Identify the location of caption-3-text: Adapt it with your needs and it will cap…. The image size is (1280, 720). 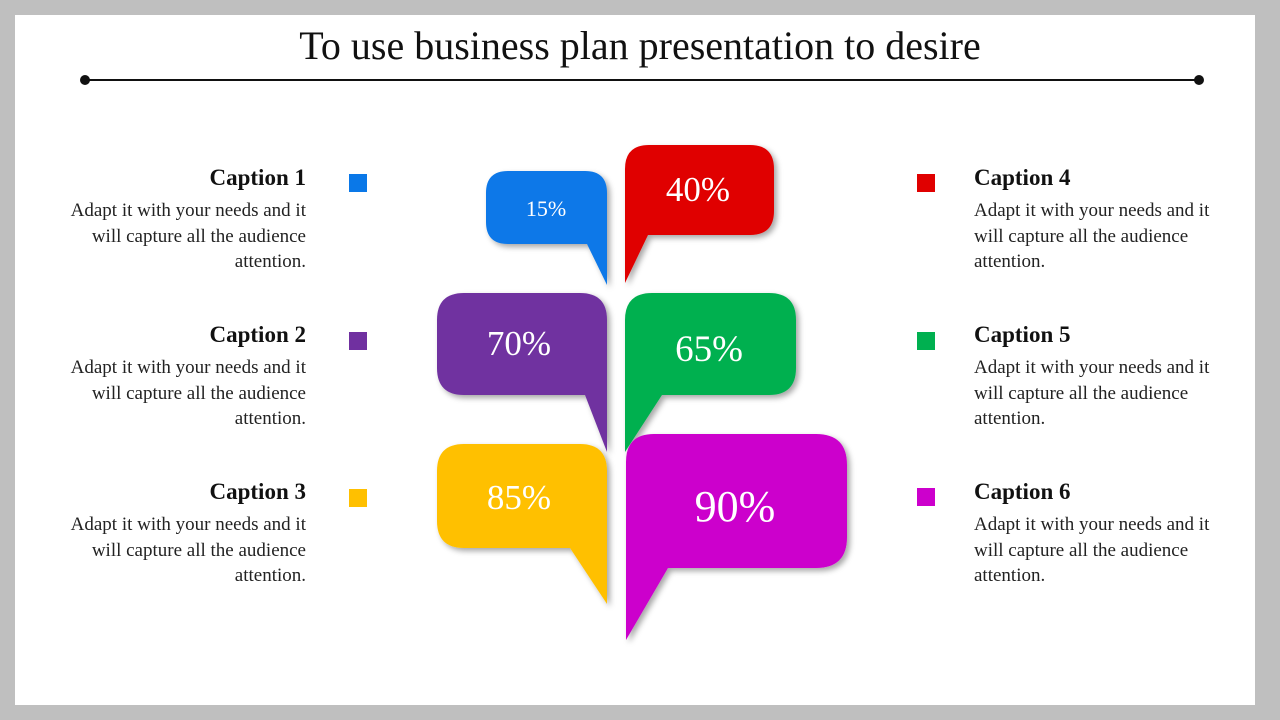
(188, 550).